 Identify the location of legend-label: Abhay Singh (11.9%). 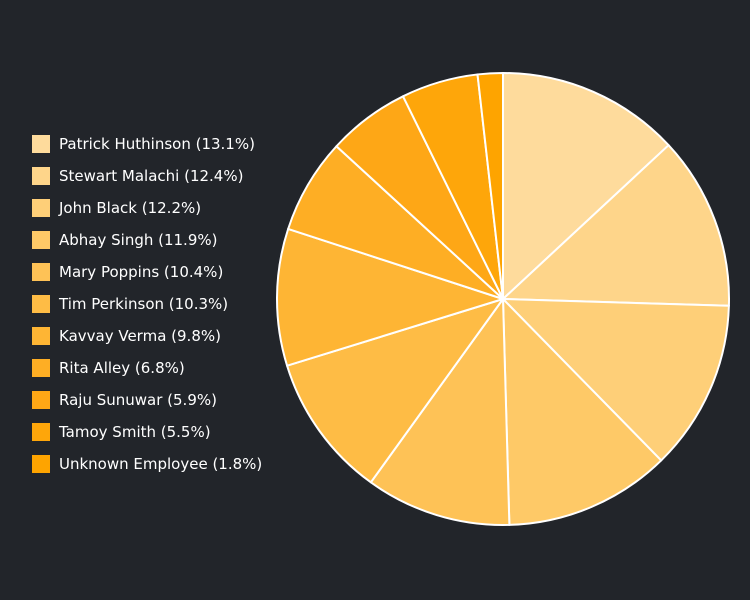
(138, 240).